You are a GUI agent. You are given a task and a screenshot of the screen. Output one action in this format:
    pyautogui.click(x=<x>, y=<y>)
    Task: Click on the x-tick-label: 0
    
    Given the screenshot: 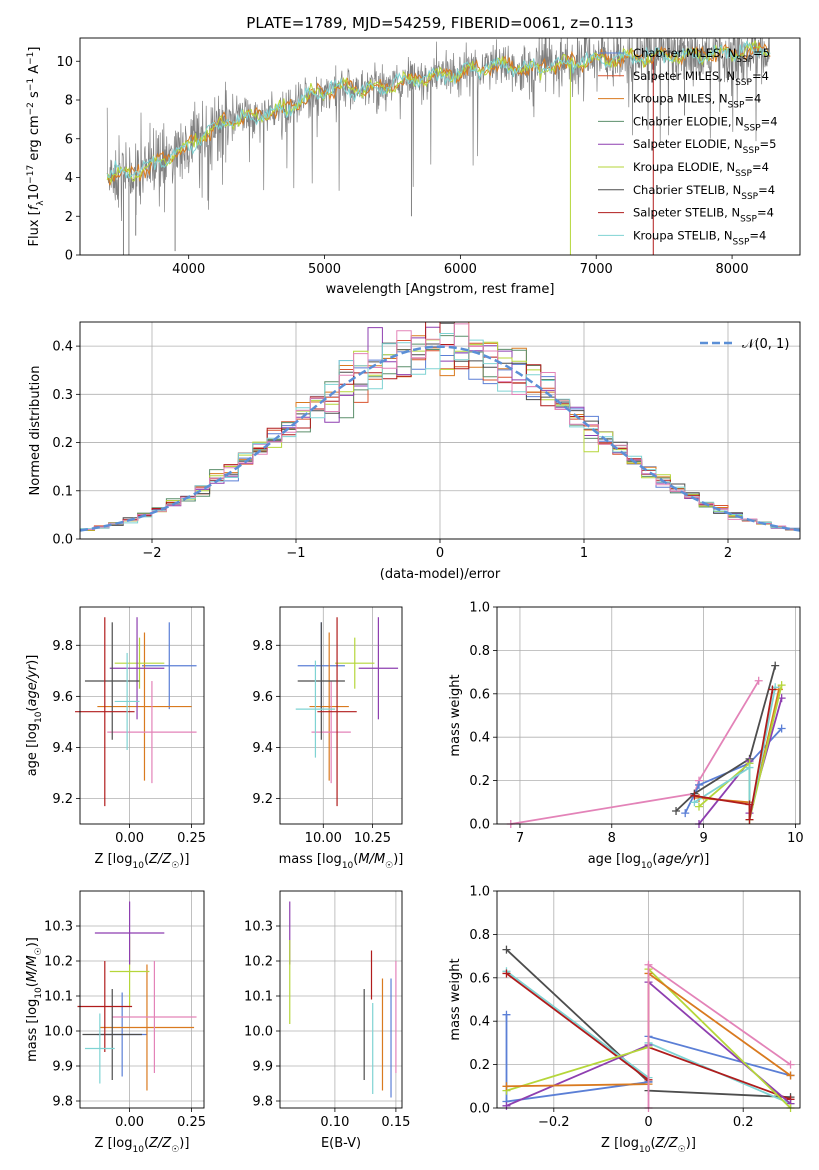 What is the action you would take?
    pyautogui.click(x=440, y=553)
    